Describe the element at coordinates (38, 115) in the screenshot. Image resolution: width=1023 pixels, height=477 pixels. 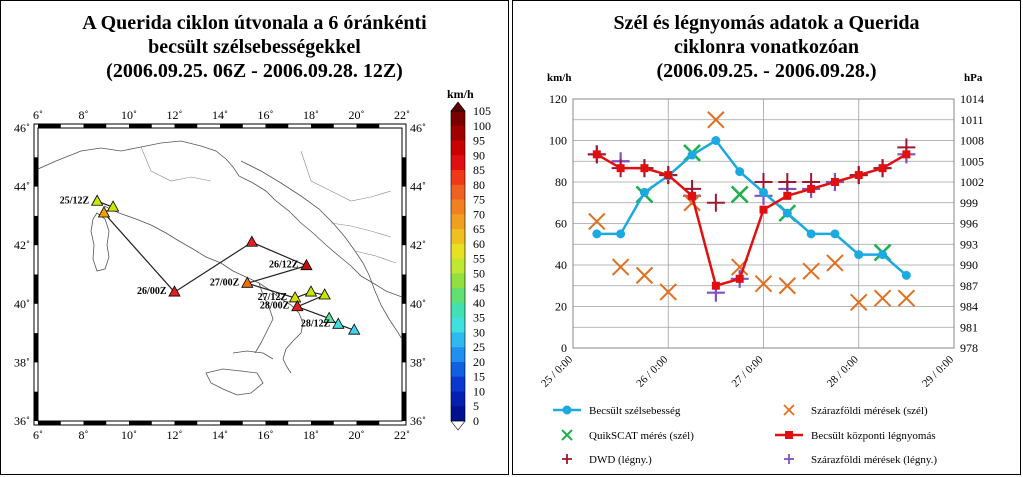
I see `lon-tick-label-top: 6˚` at that location.